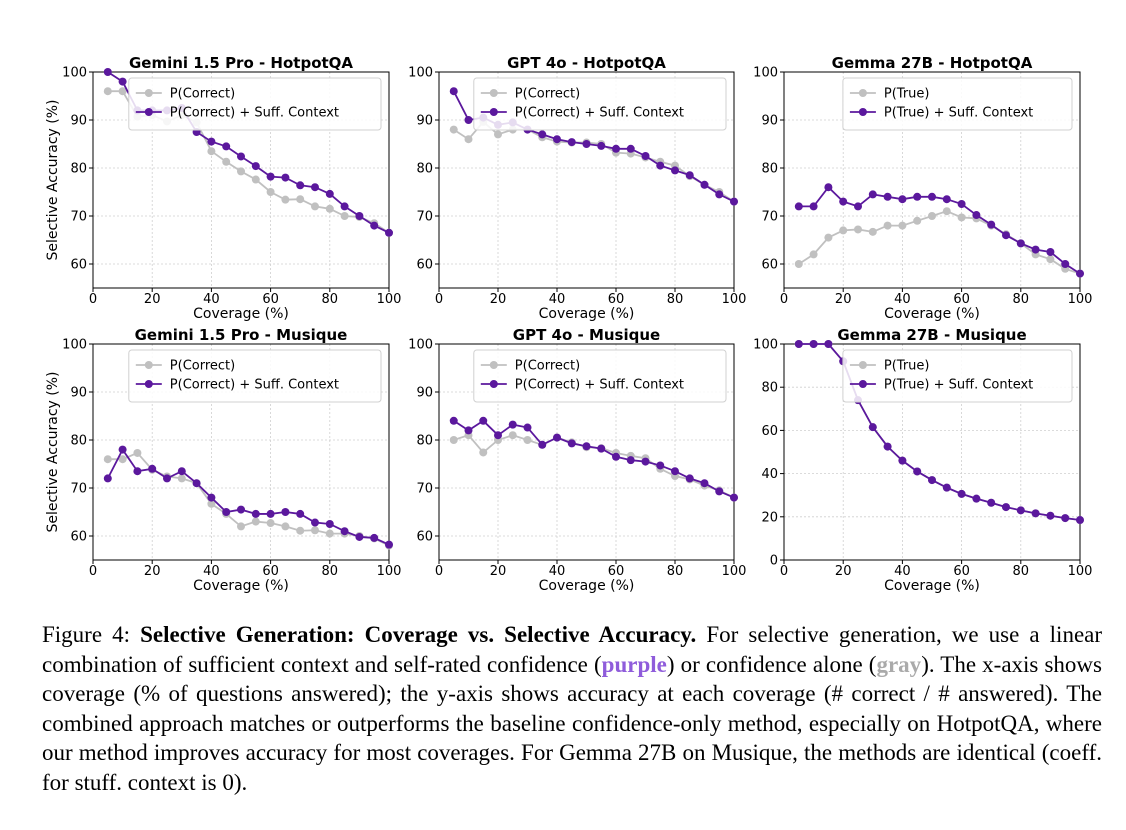 The image size is (1126, 830). Describe the element at coordinates (241, 63) in the screenshot. I see `chart-title: Gemini 1.5 Pro - HotpotQA` at that location.